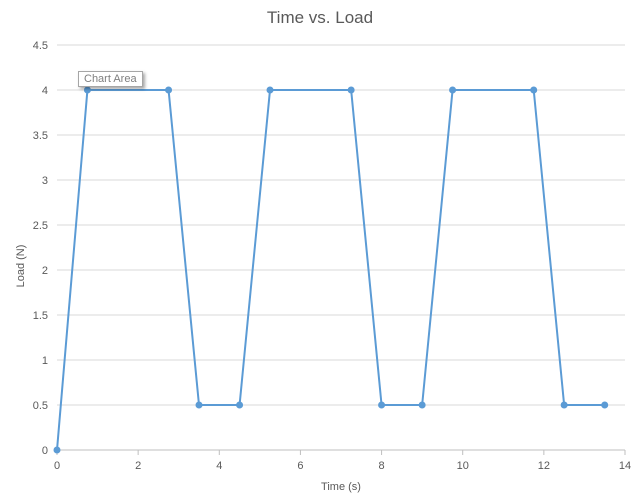 This screenshot has width=641, height=499. Describe the element at coordinates (21, 266) in the screenshot. I see `y-axis-label: Load (N)` at that location.